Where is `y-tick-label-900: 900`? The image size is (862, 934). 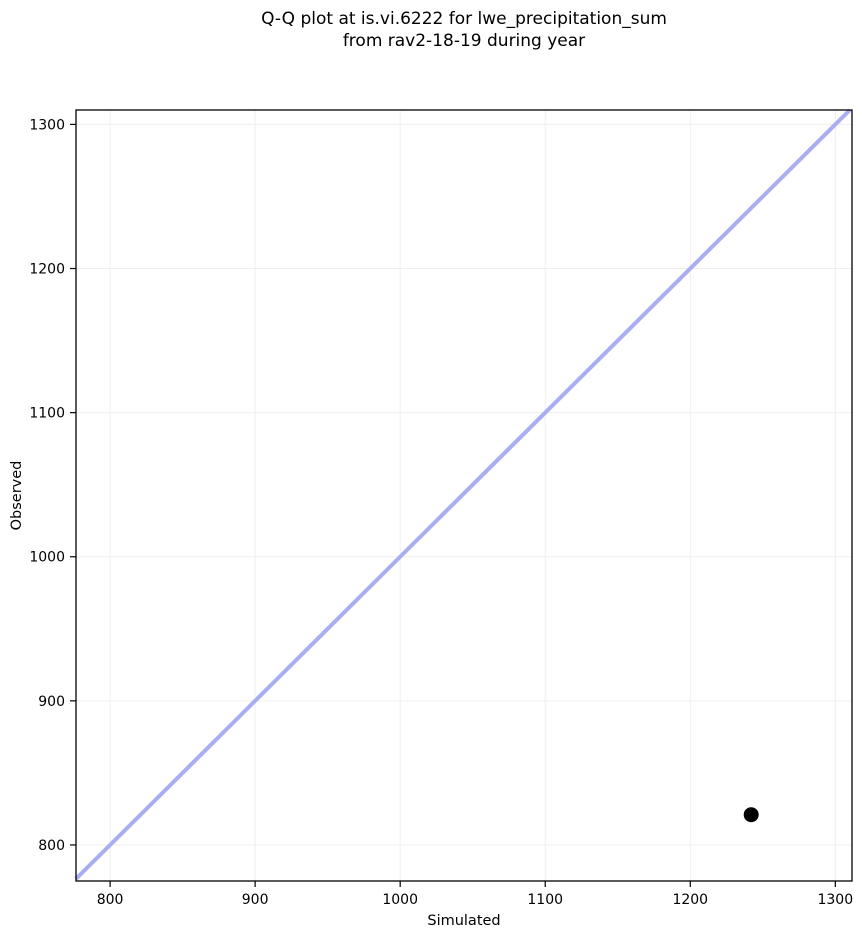
y-tick-label-900: 900 is located at coordinates (51, 702).